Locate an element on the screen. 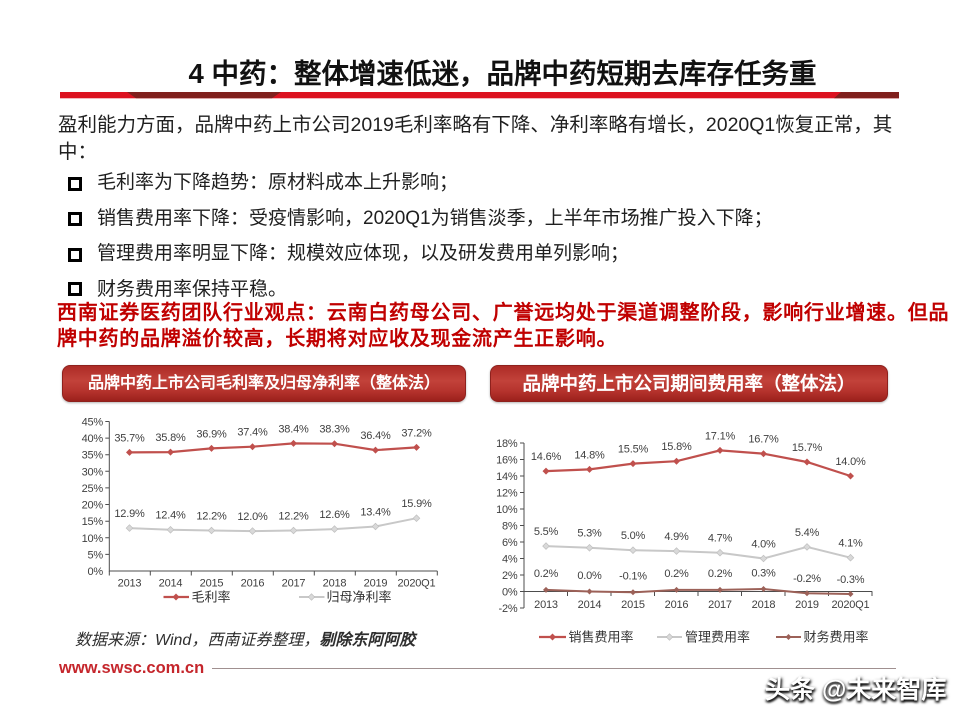 This screenshot has height=720, width=960. svg-text: 销售费用率 is located at coordinates (601, 637).